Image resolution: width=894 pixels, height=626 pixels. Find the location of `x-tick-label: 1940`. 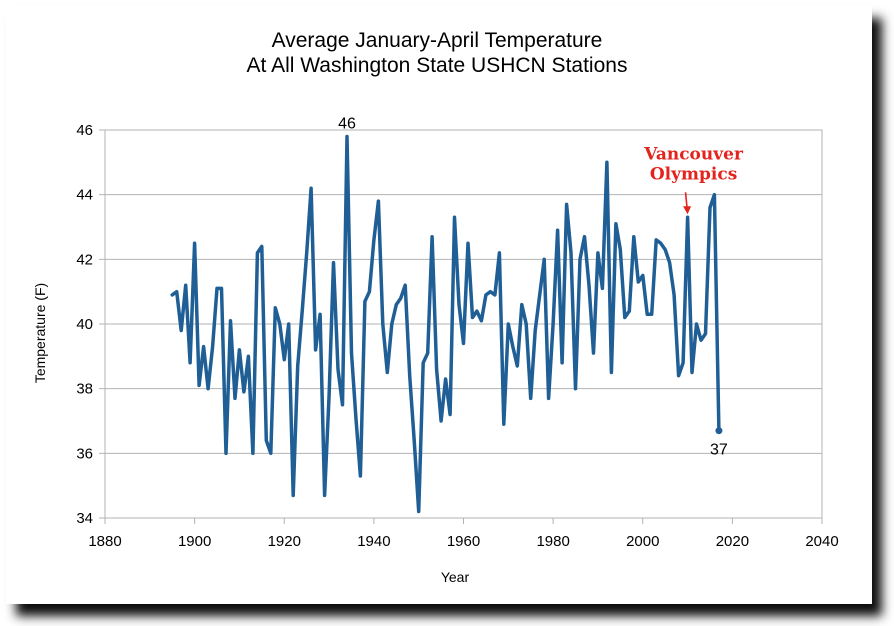

x-tick-label: 1940 is located at coordinates (373, 541).